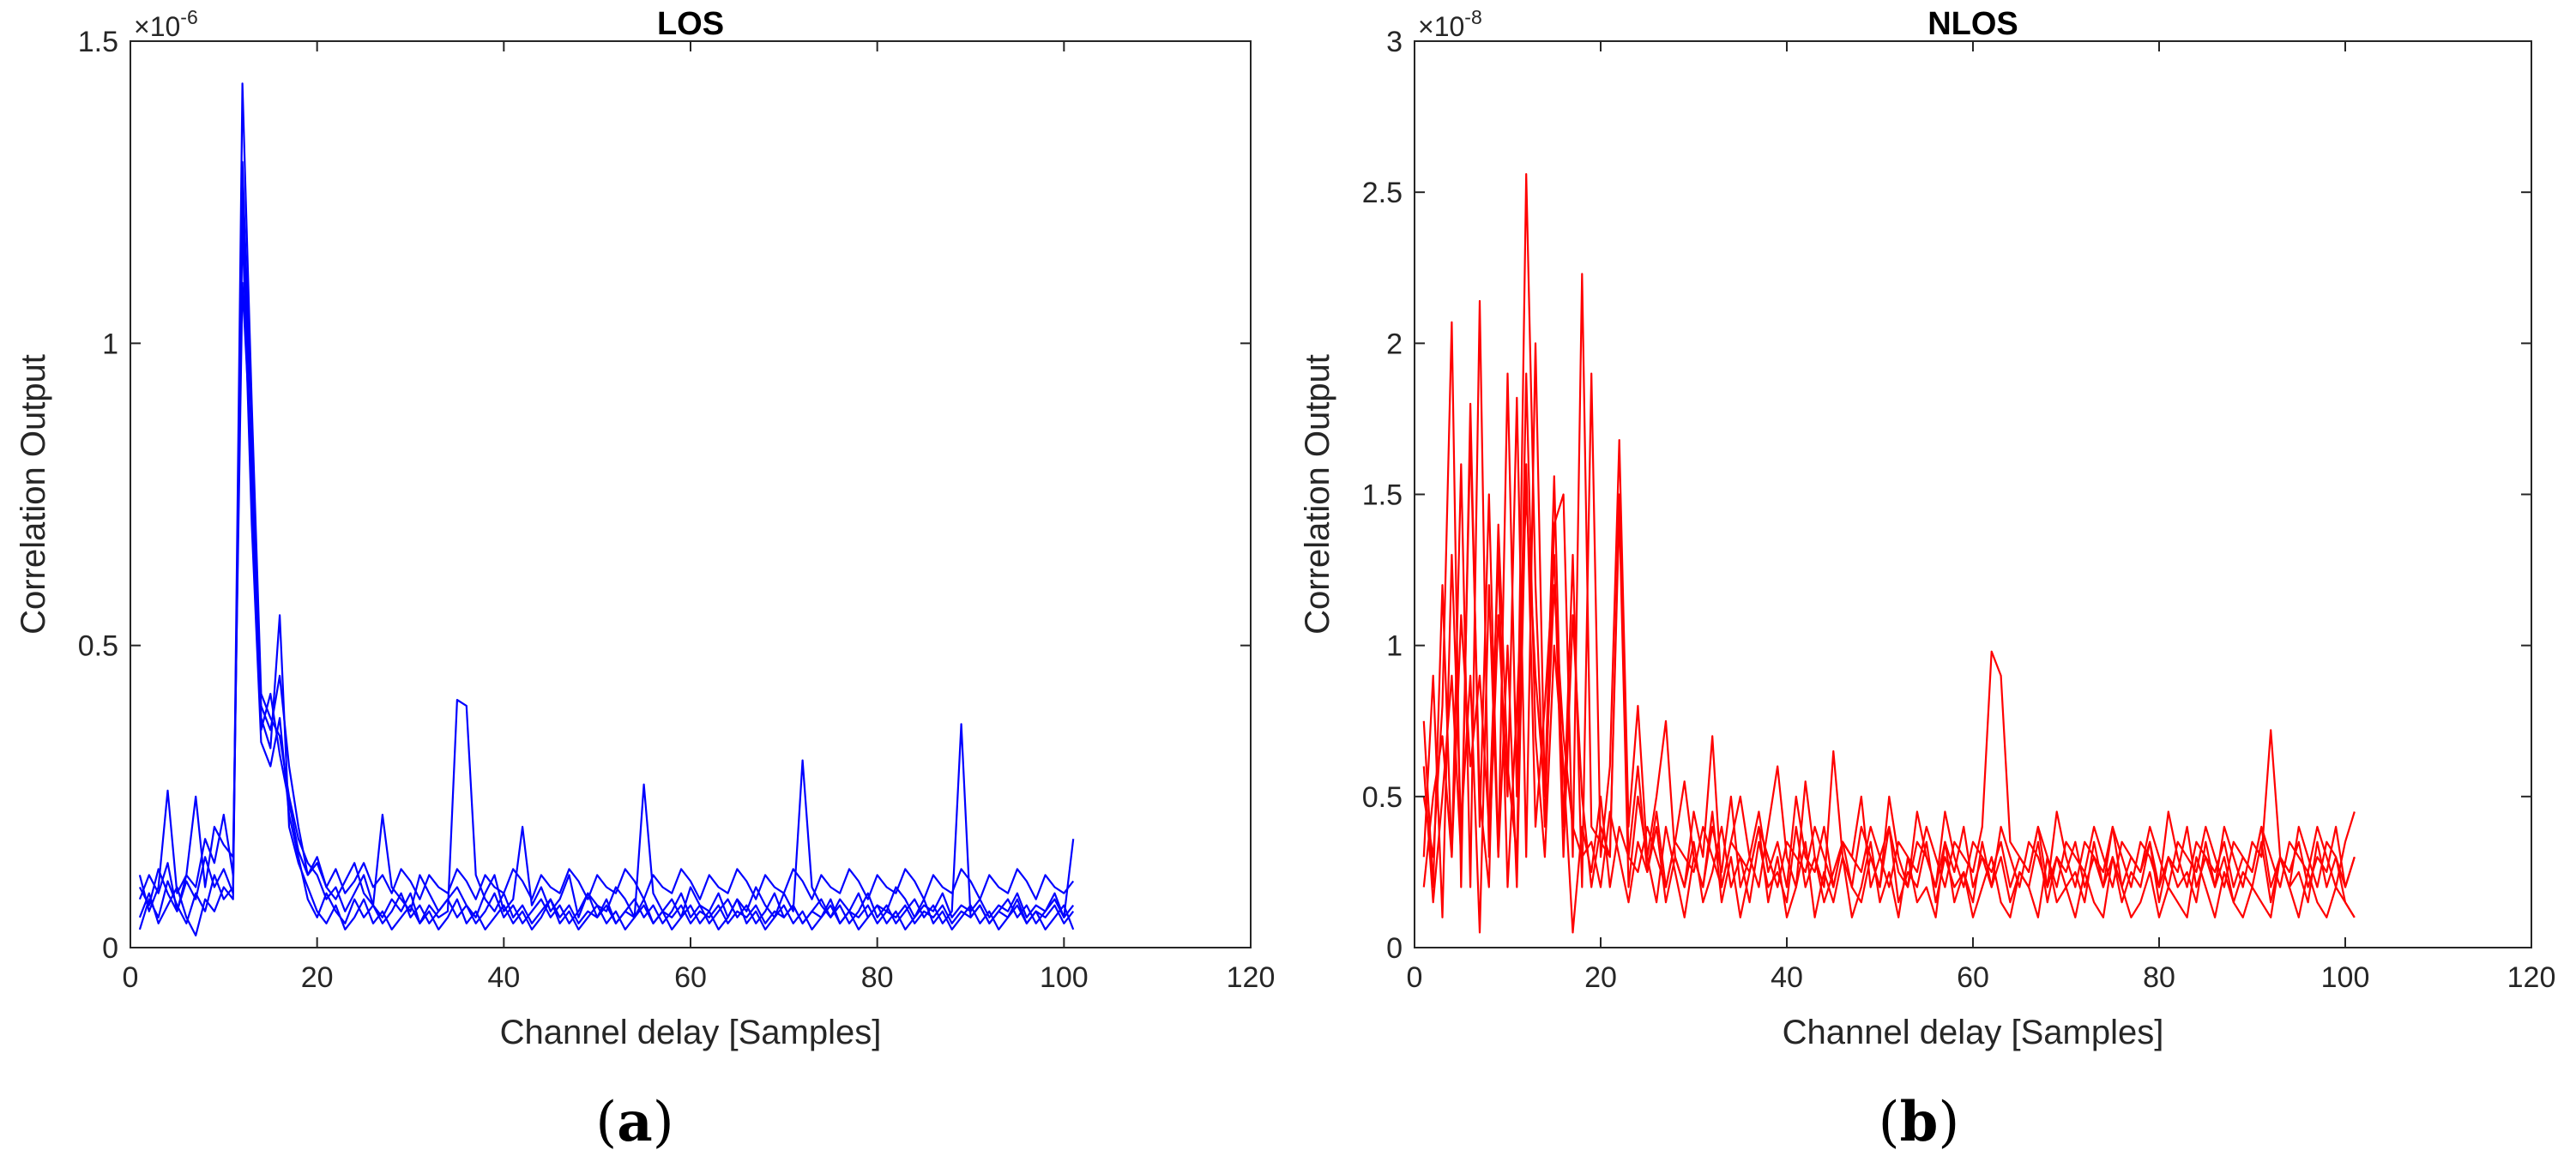  I want to click on chart-title: NLOS, so click(1972, 24).